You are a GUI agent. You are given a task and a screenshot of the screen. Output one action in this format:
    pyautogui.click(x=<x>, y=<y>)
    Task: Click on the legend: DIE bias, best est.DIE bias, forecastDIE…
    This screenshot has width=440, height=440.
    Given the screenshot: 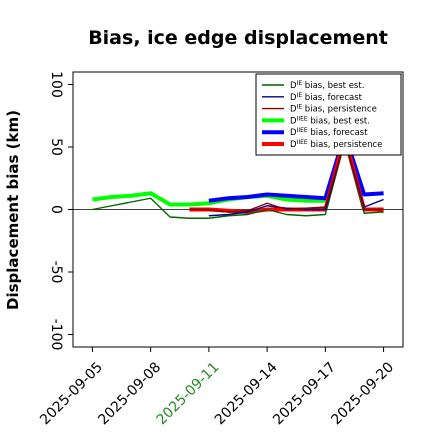 What is the action you would take?
    pyautogui.click(x=328, y=114)
    